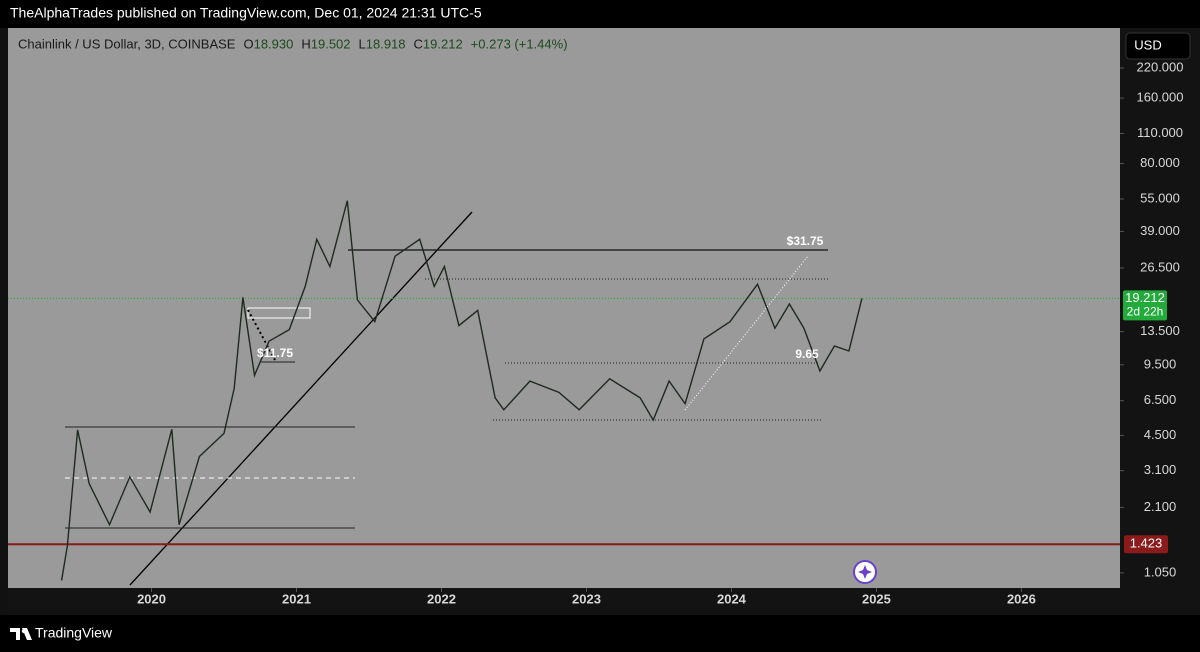  Describe the element at coordinates (1160, 162) in the screenshot. I see `y-tick-label: 80.000` at that location.